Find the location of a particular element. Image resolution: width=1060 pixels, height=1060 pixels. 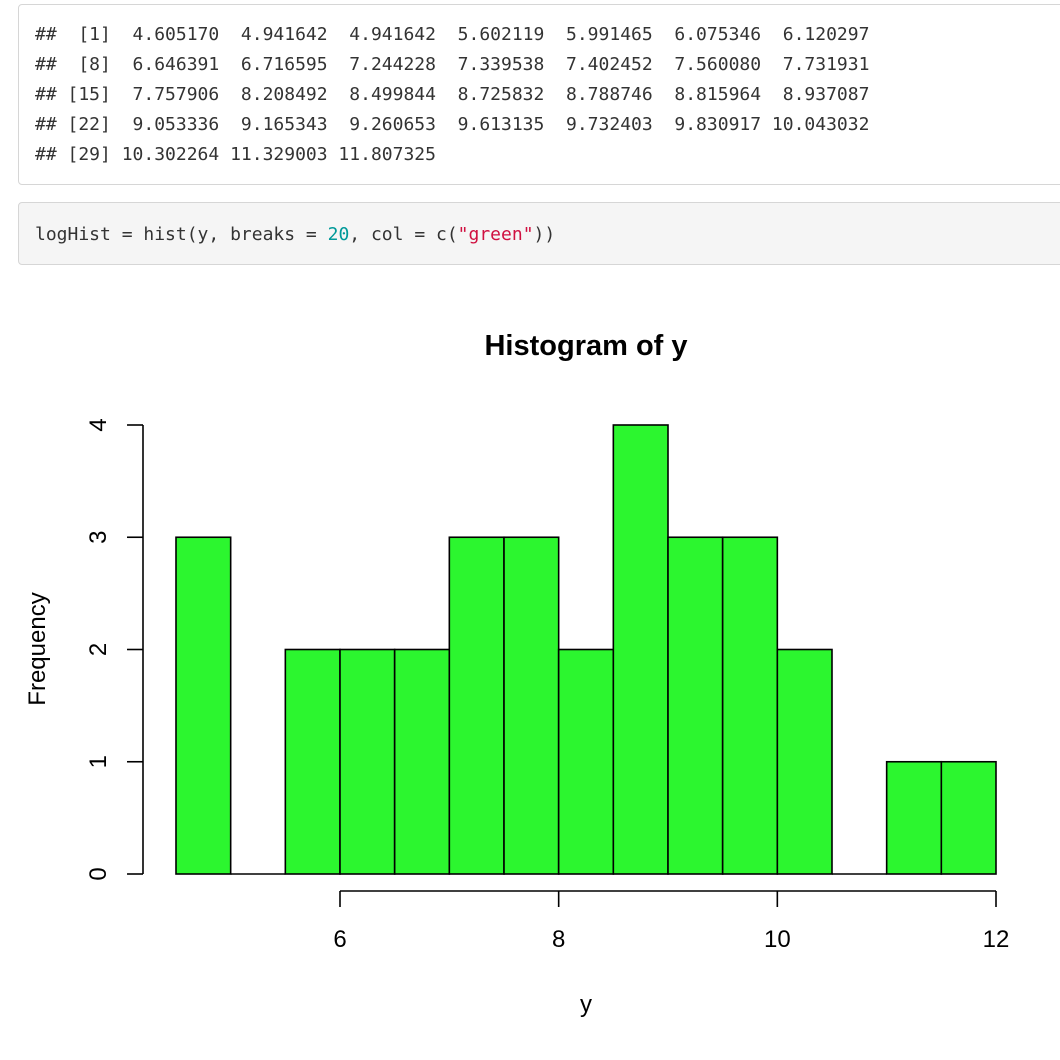

x-tick-label: 8 is located at coordinates (558, 939).